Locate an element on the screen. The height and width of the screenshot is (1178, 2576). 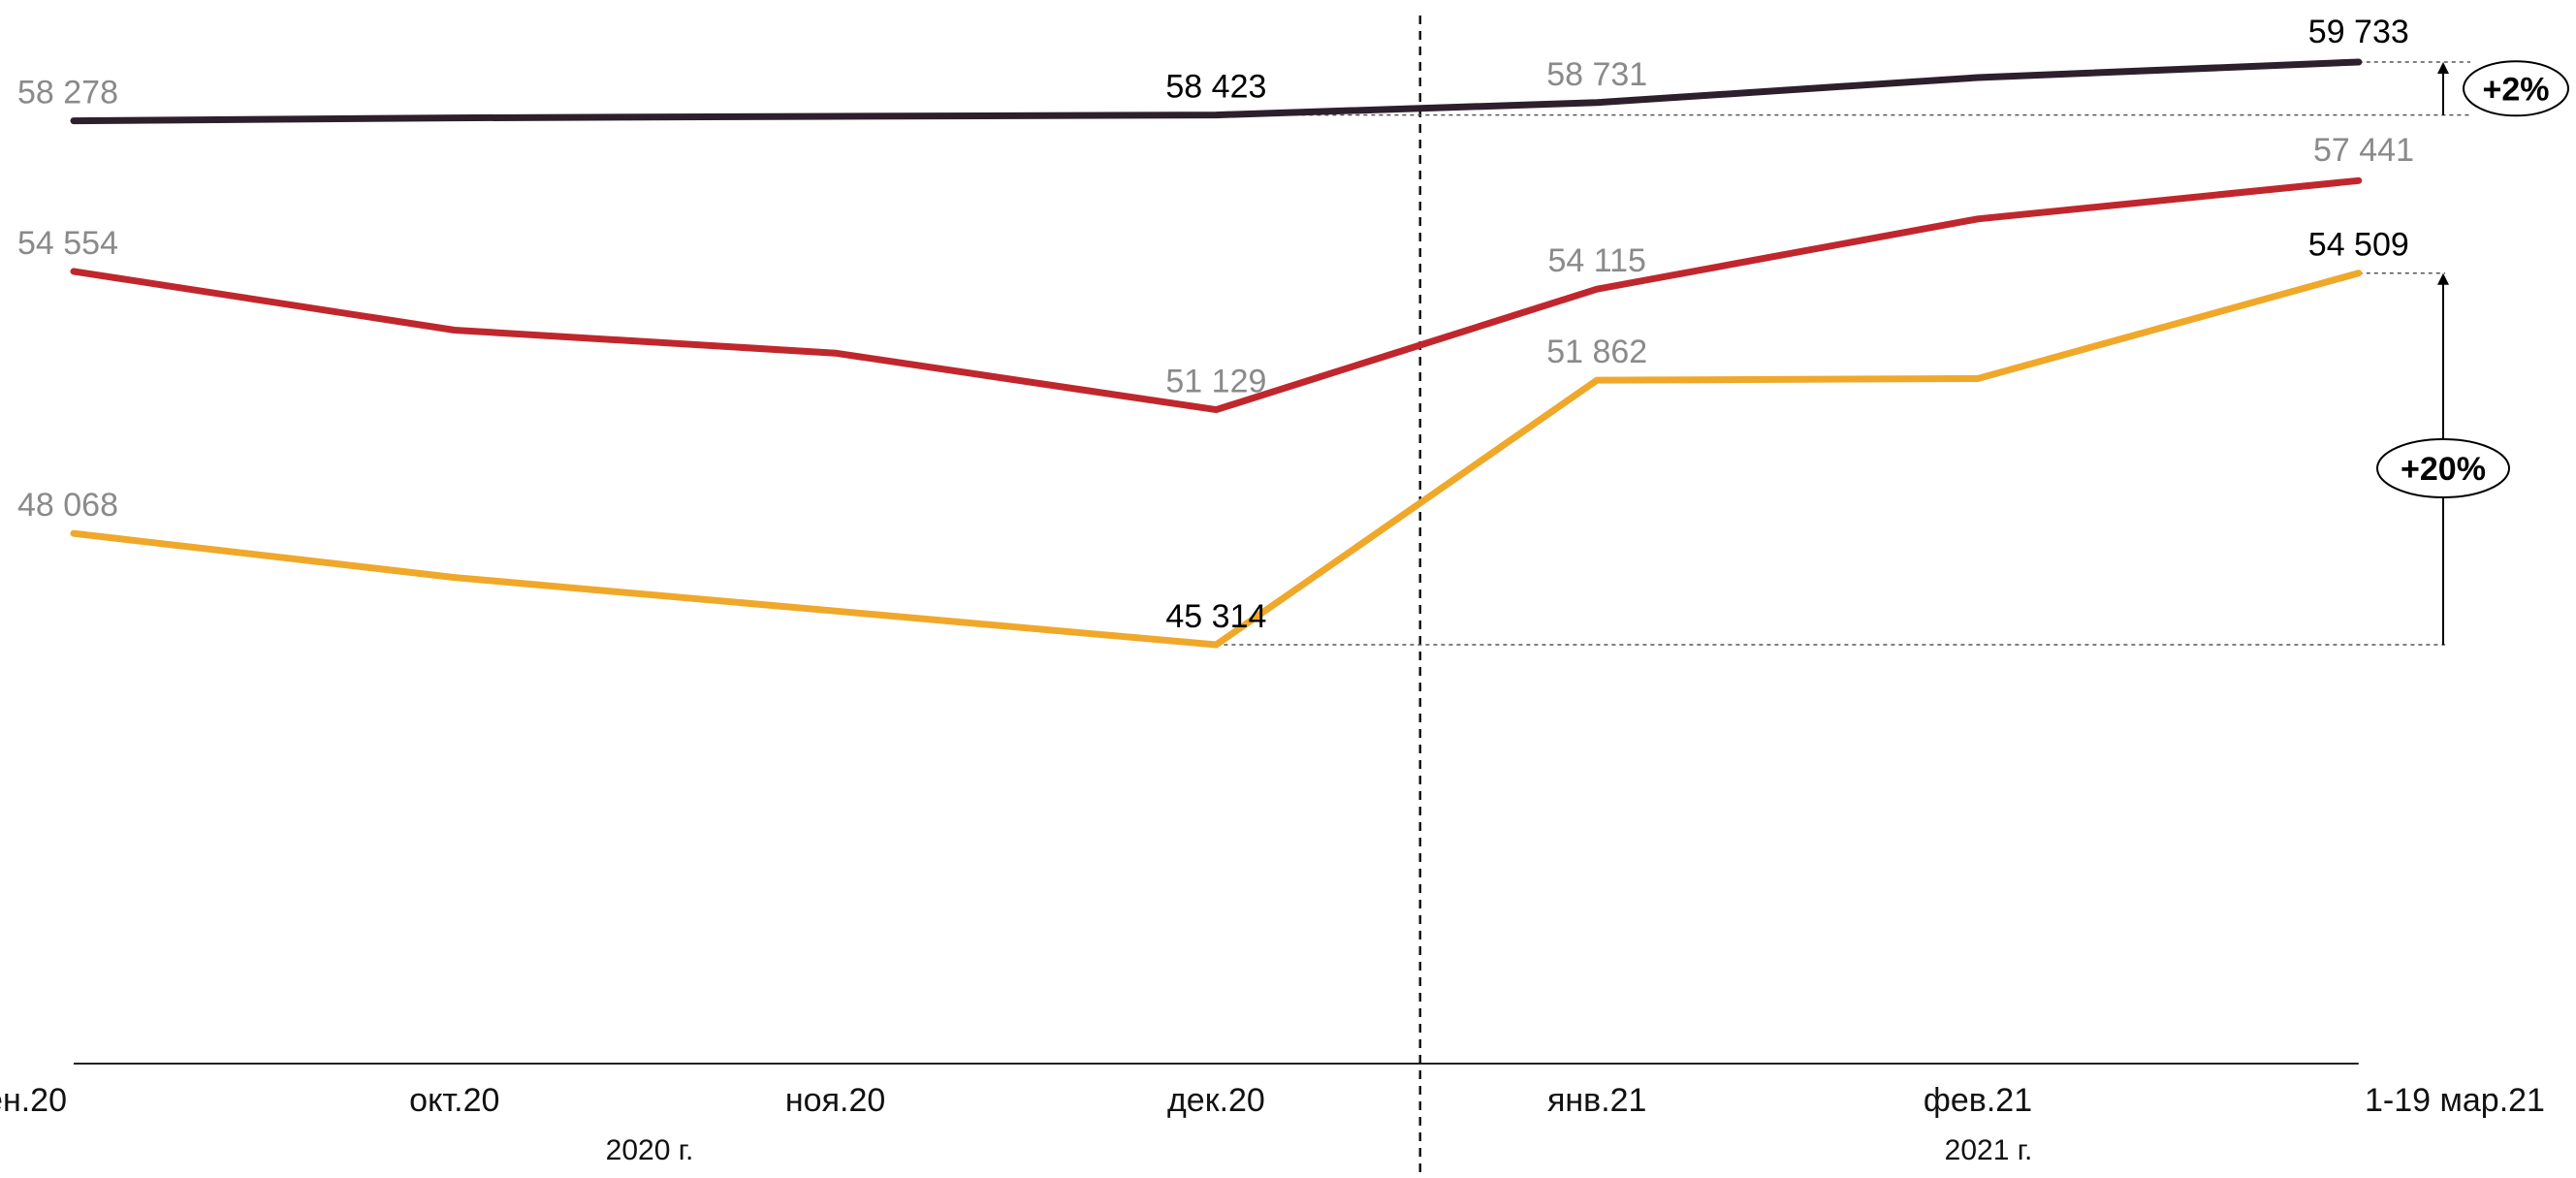
year-group-labels: 2020 г. 2021 г. is located at coordinates (1319, 1150).